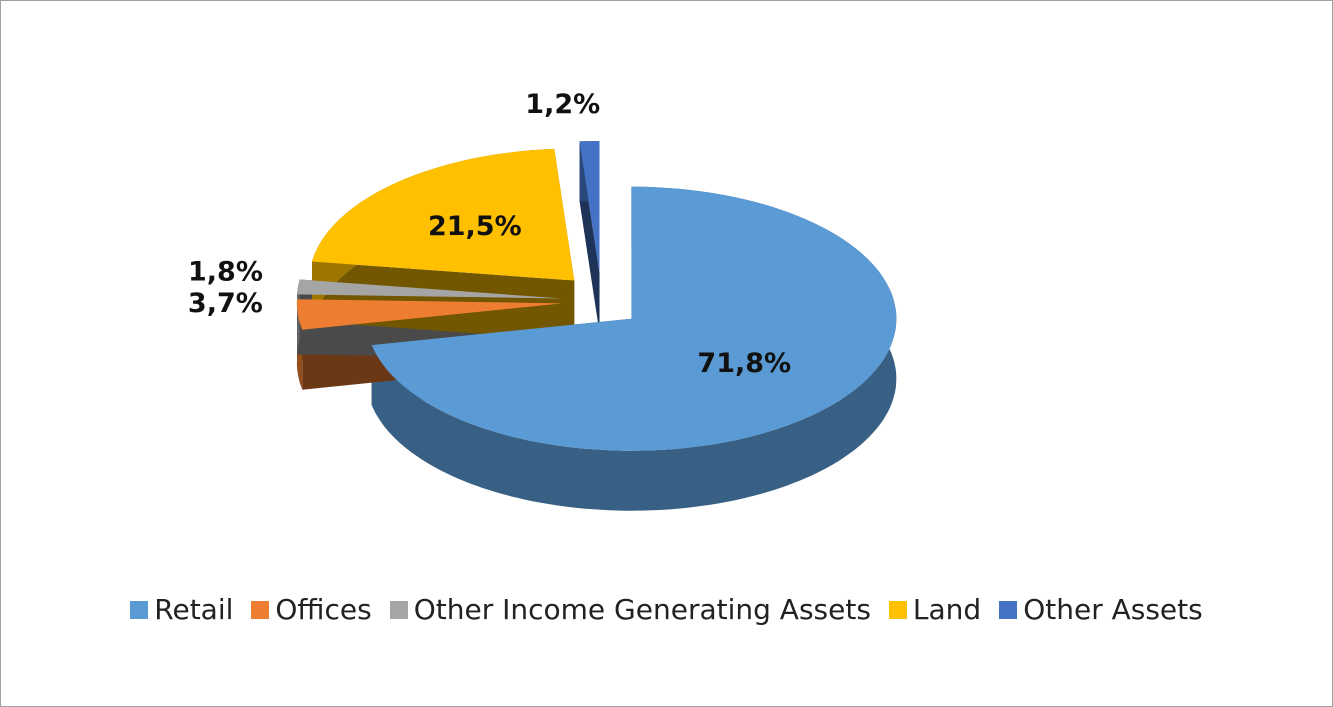 The width and height of the screenshot is (1333, 707). I want to click on legend-item: Land, so click(935, 609).